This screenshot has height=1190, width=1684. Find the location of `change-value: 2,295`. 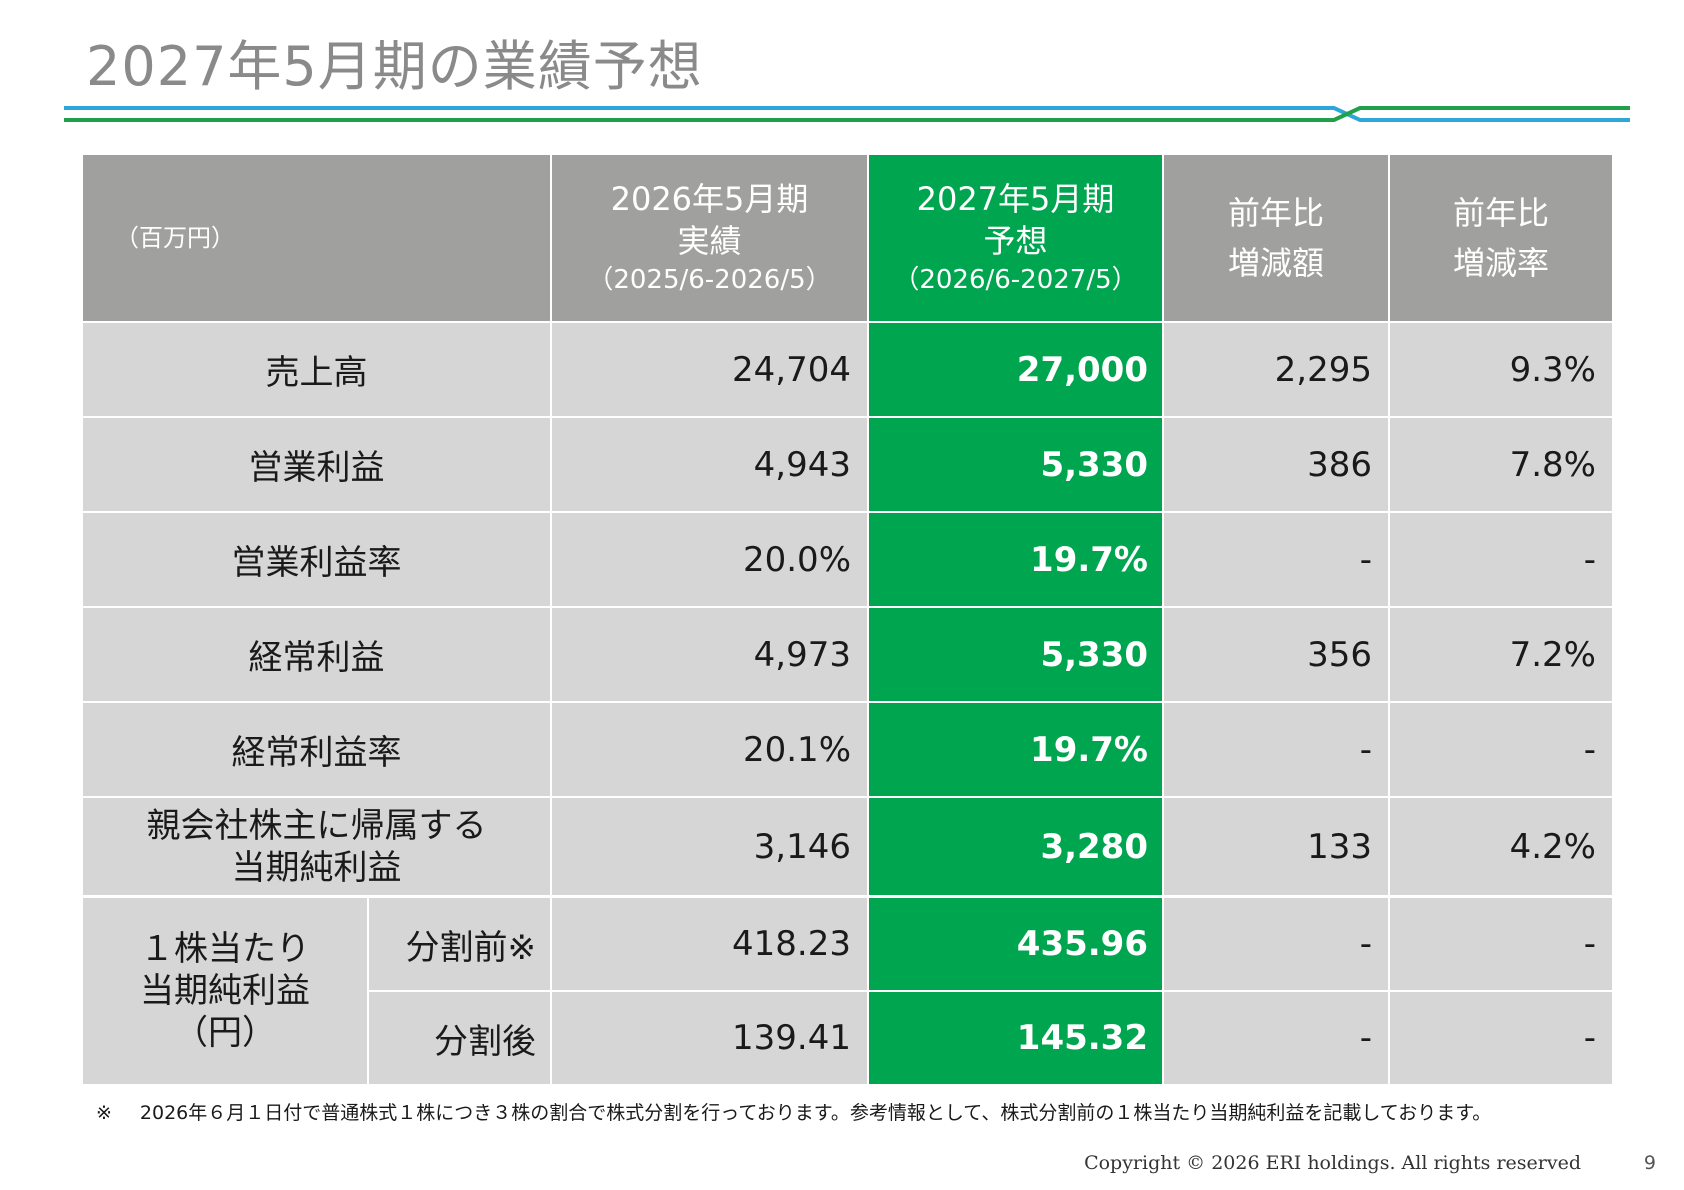

change-value: 2,295 is located at coordinates (1276, 369).